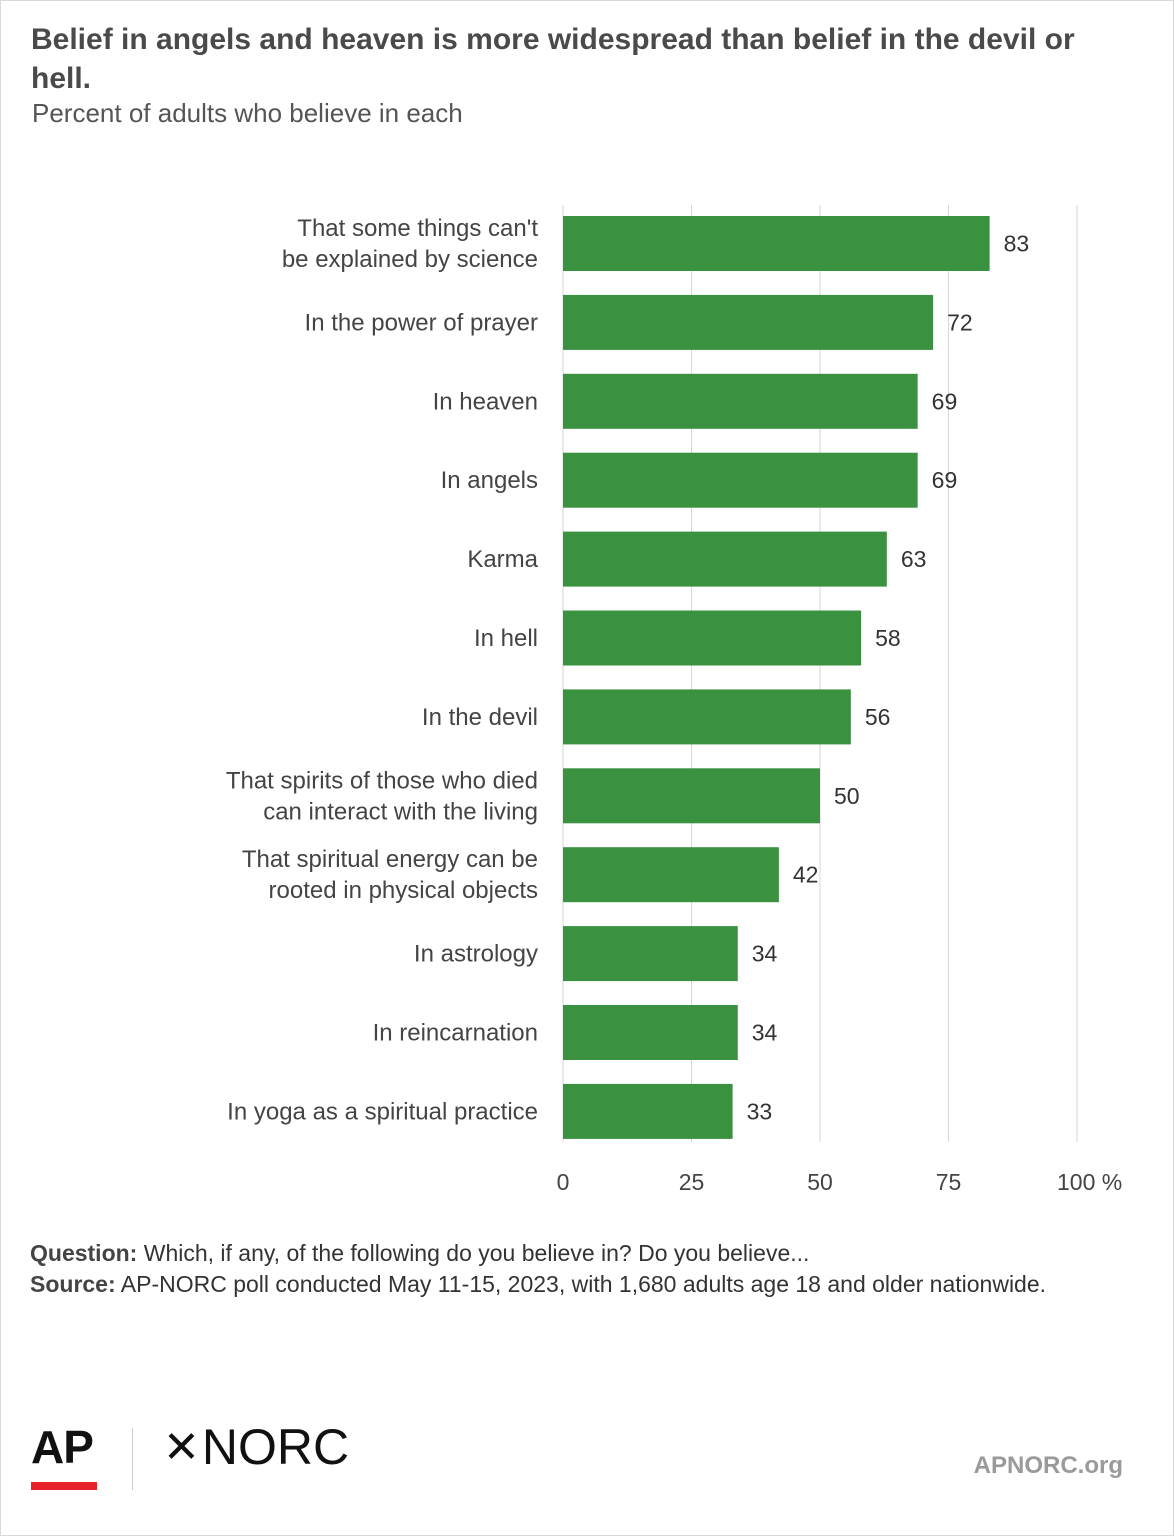 The image size is (1174, 1536). I want to click on category-label: In yoga as a spiritual practice, so click(382, 1111).